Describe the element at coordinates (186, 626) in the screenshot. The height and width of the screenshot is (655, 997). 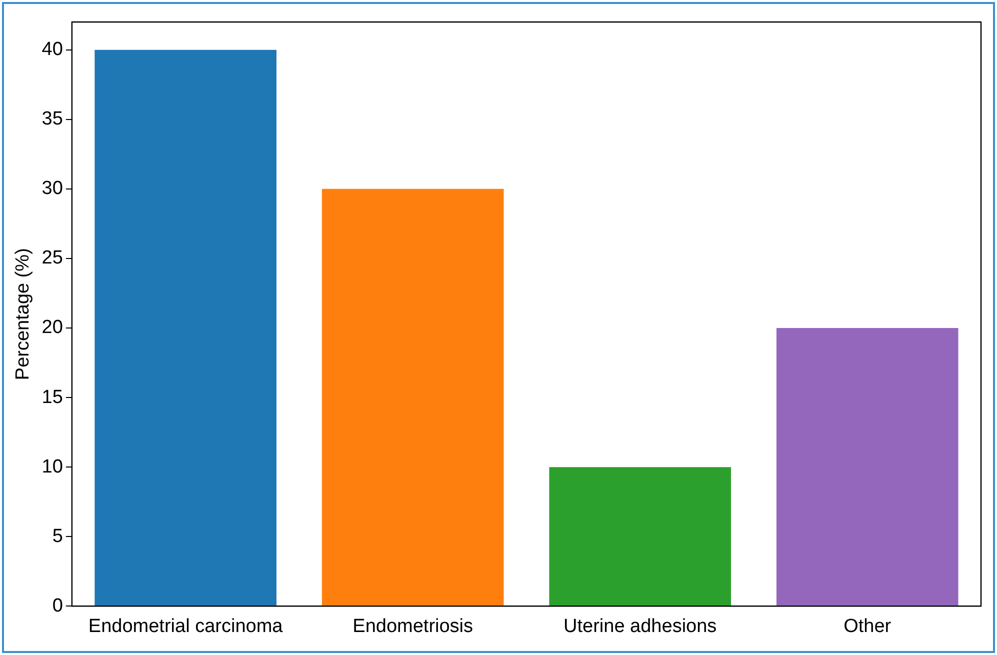
I see `x-tick-label: Endometrial carcinoma` at that location.